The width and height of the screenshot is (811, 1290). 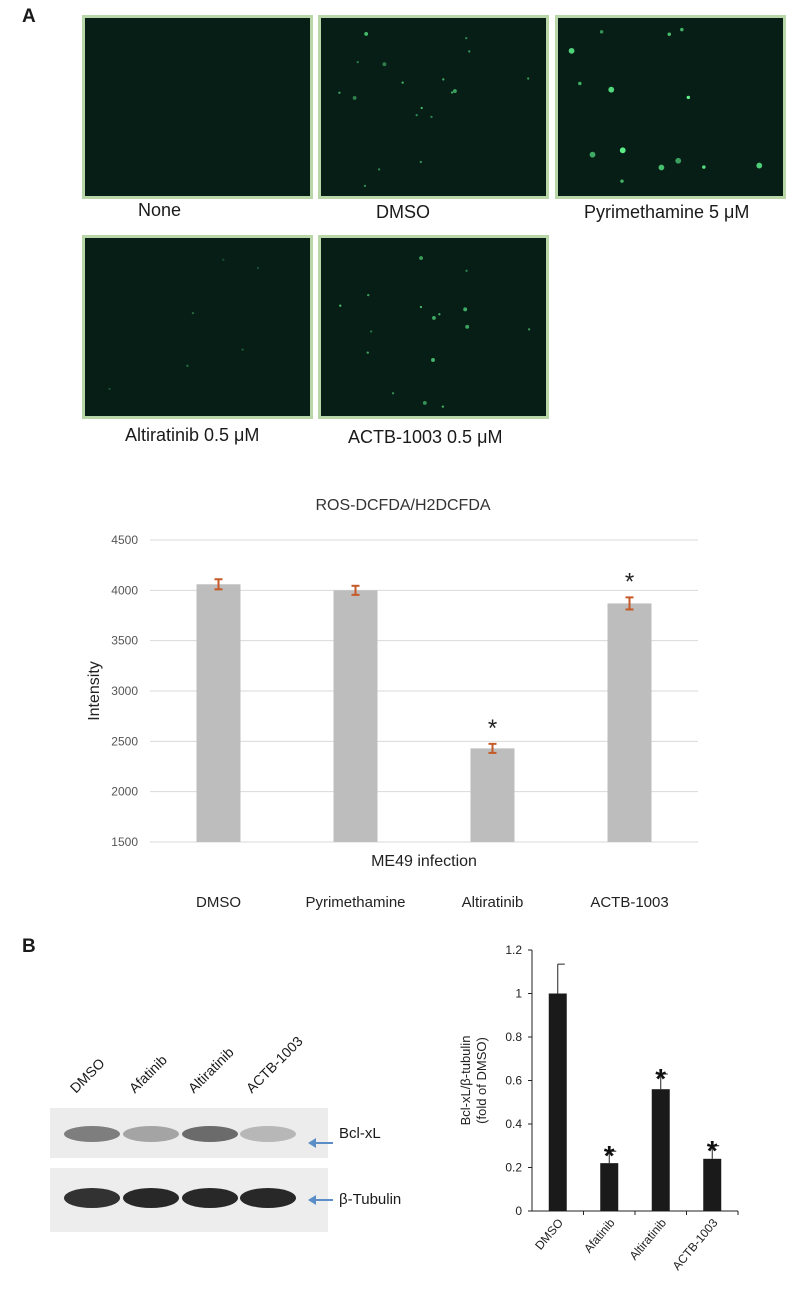 I want to click on band-label-beta-tubulin: β-Tubulin, so click(x=370, y=1199).